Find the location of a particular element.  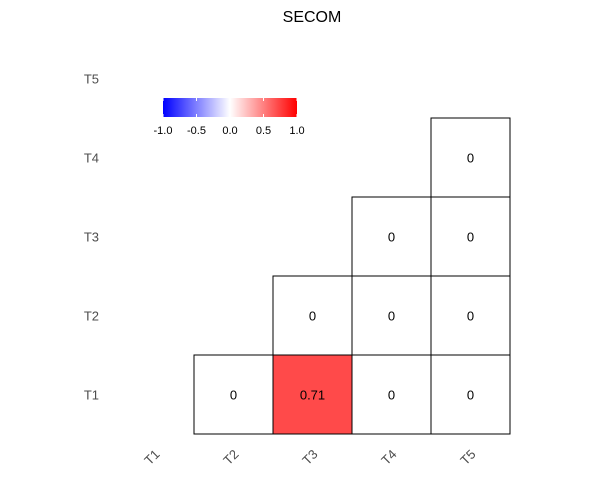

heatmap-cell-t1-t2 is located at coordinates (233, 394).